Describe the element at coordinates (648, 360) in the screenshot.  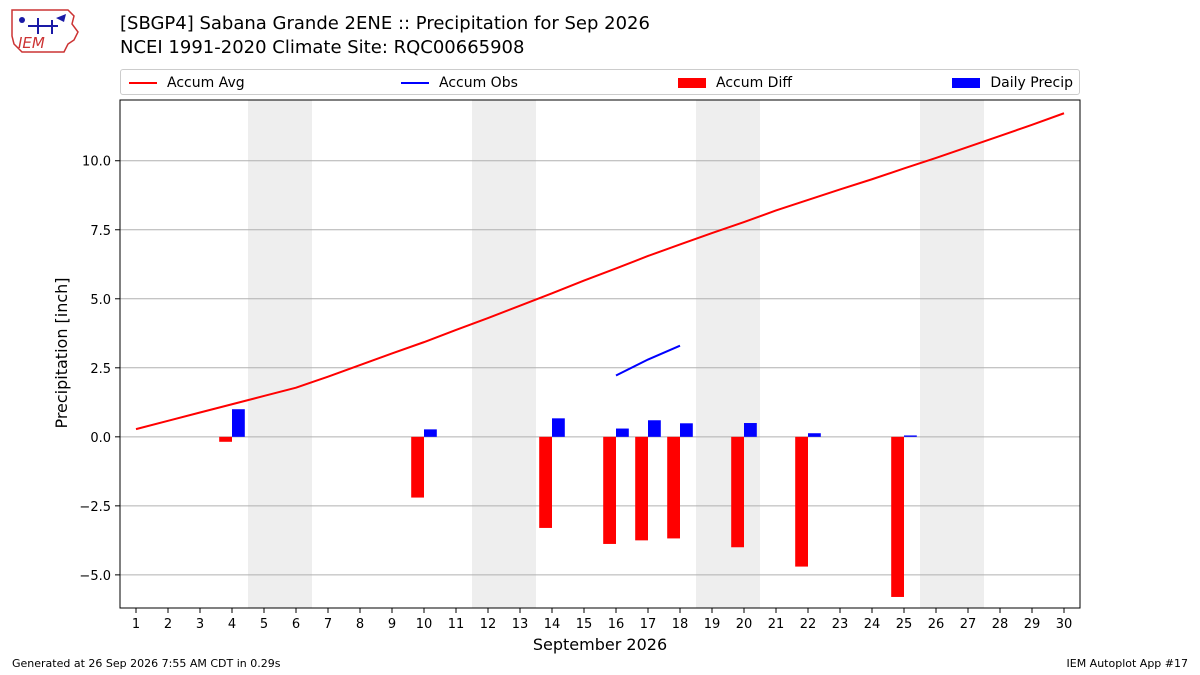
I see `accum-obs-line` at that location.